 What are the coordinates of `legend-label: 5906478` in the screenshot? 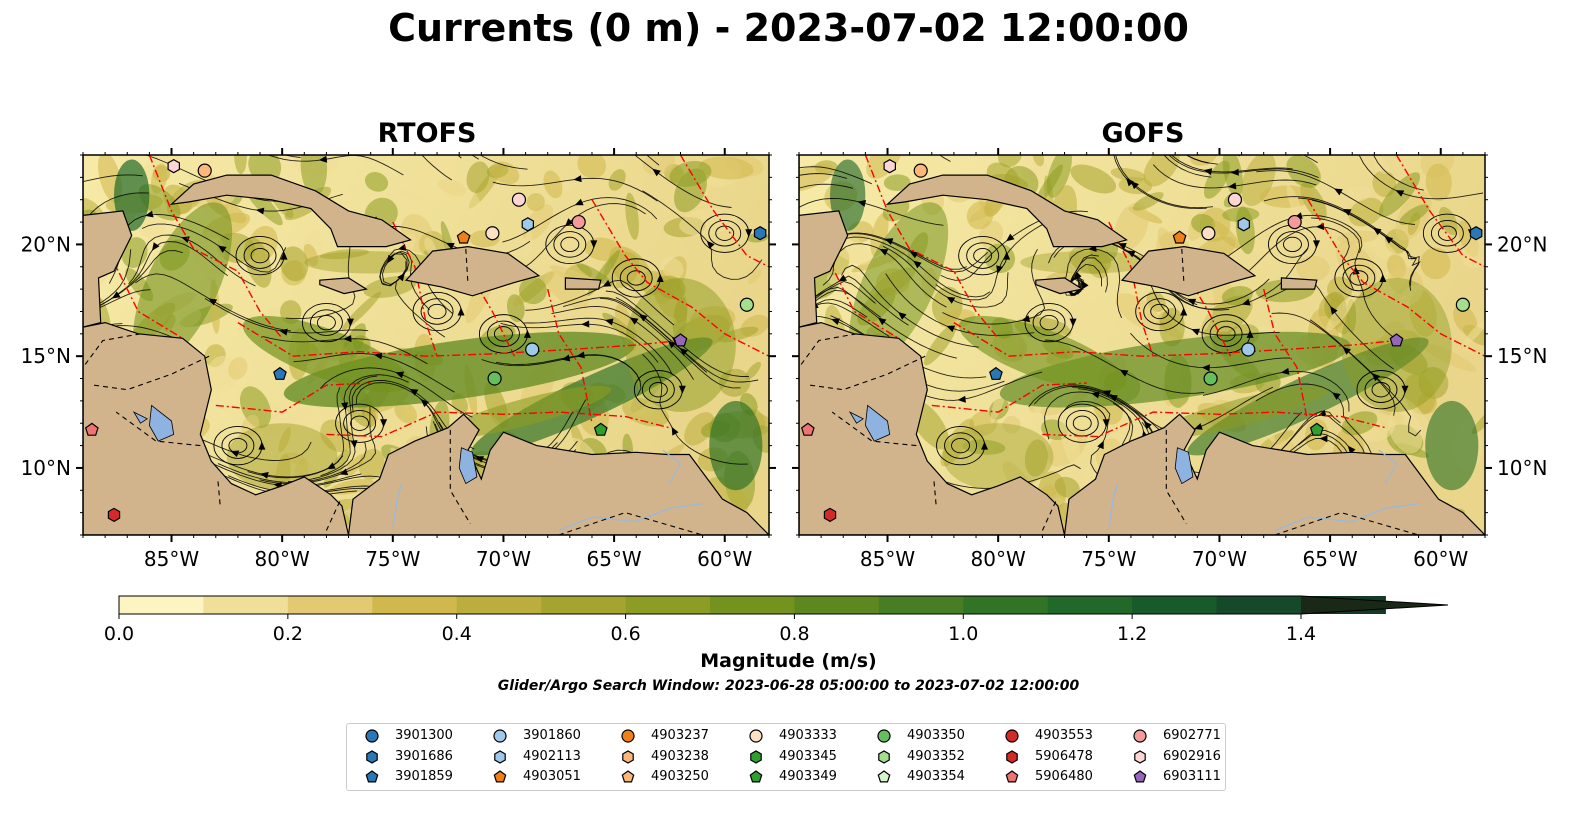 It's located at (1064, 756).